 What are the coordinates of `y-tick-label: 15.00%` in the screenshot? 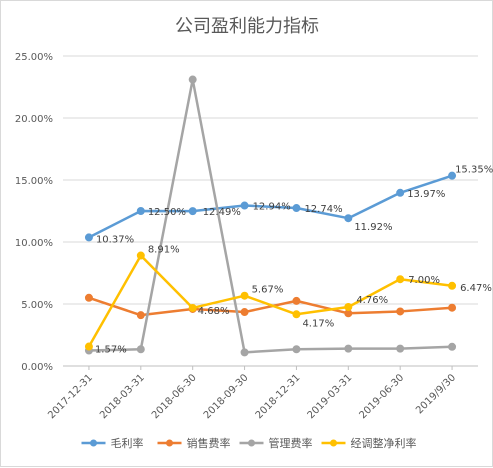 It's located at (34, 181).